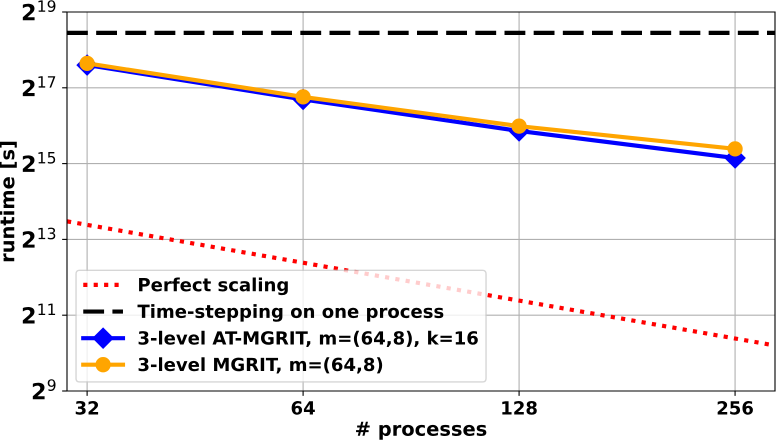 The width and height of the screenshot is (776, 442). I want to click on legend-label: 3-level AT-MGRIT, m=(64,8), k=16, so click(308, 339).